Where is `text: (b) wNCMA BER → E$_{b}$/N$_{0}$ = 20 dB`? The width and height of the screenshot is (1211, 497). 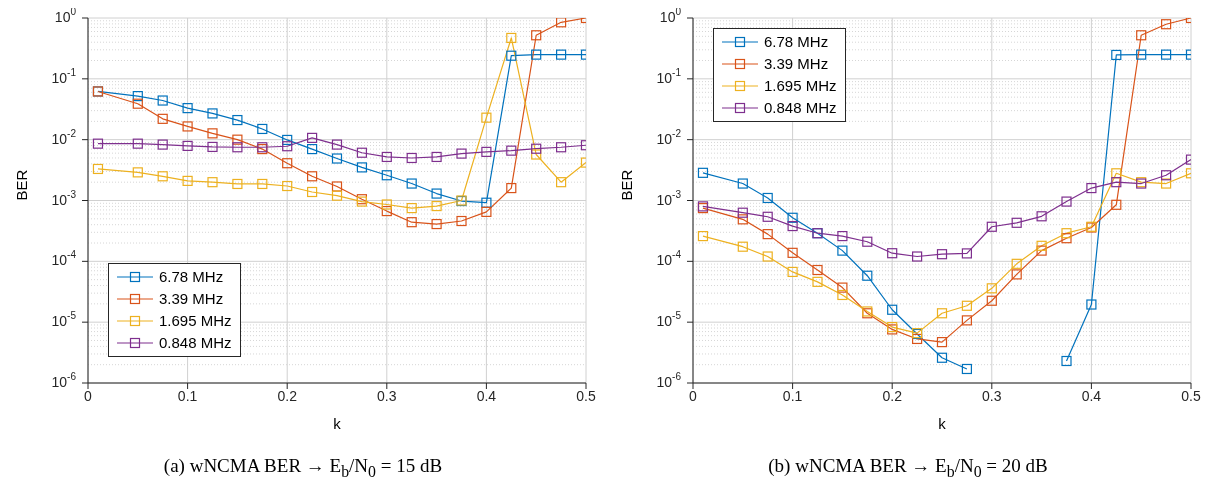 text: (b) wNCMA BER → E$_{b}$/N$_{0}$ = 20 dB is located at coordinates (908, 468).